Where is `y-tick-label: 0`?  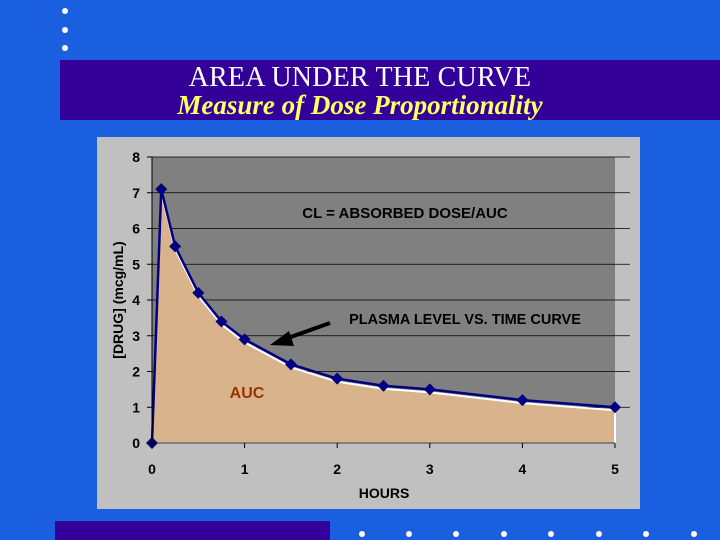 y-tick-label: 0 is located at coordinates (136, 443).